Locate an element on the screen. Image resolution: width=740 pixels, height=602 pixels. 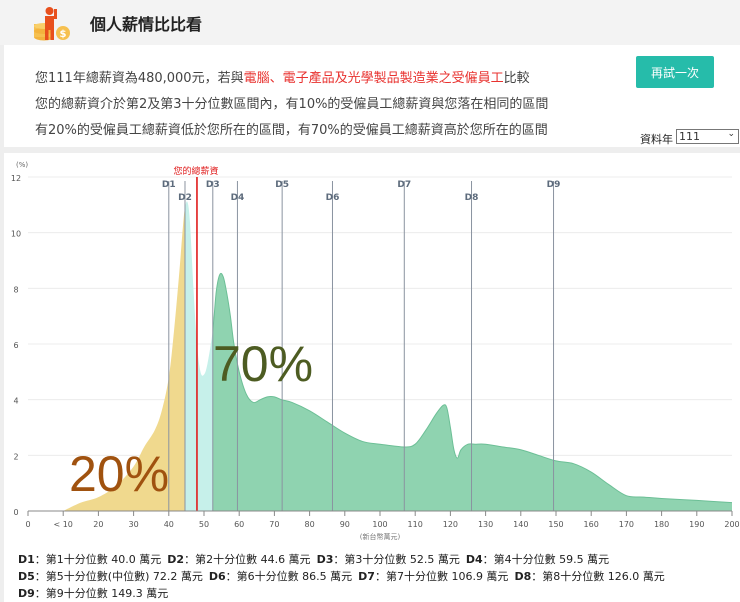
page-title: 個人薪情比比看 is located at coordinates (146, 24).